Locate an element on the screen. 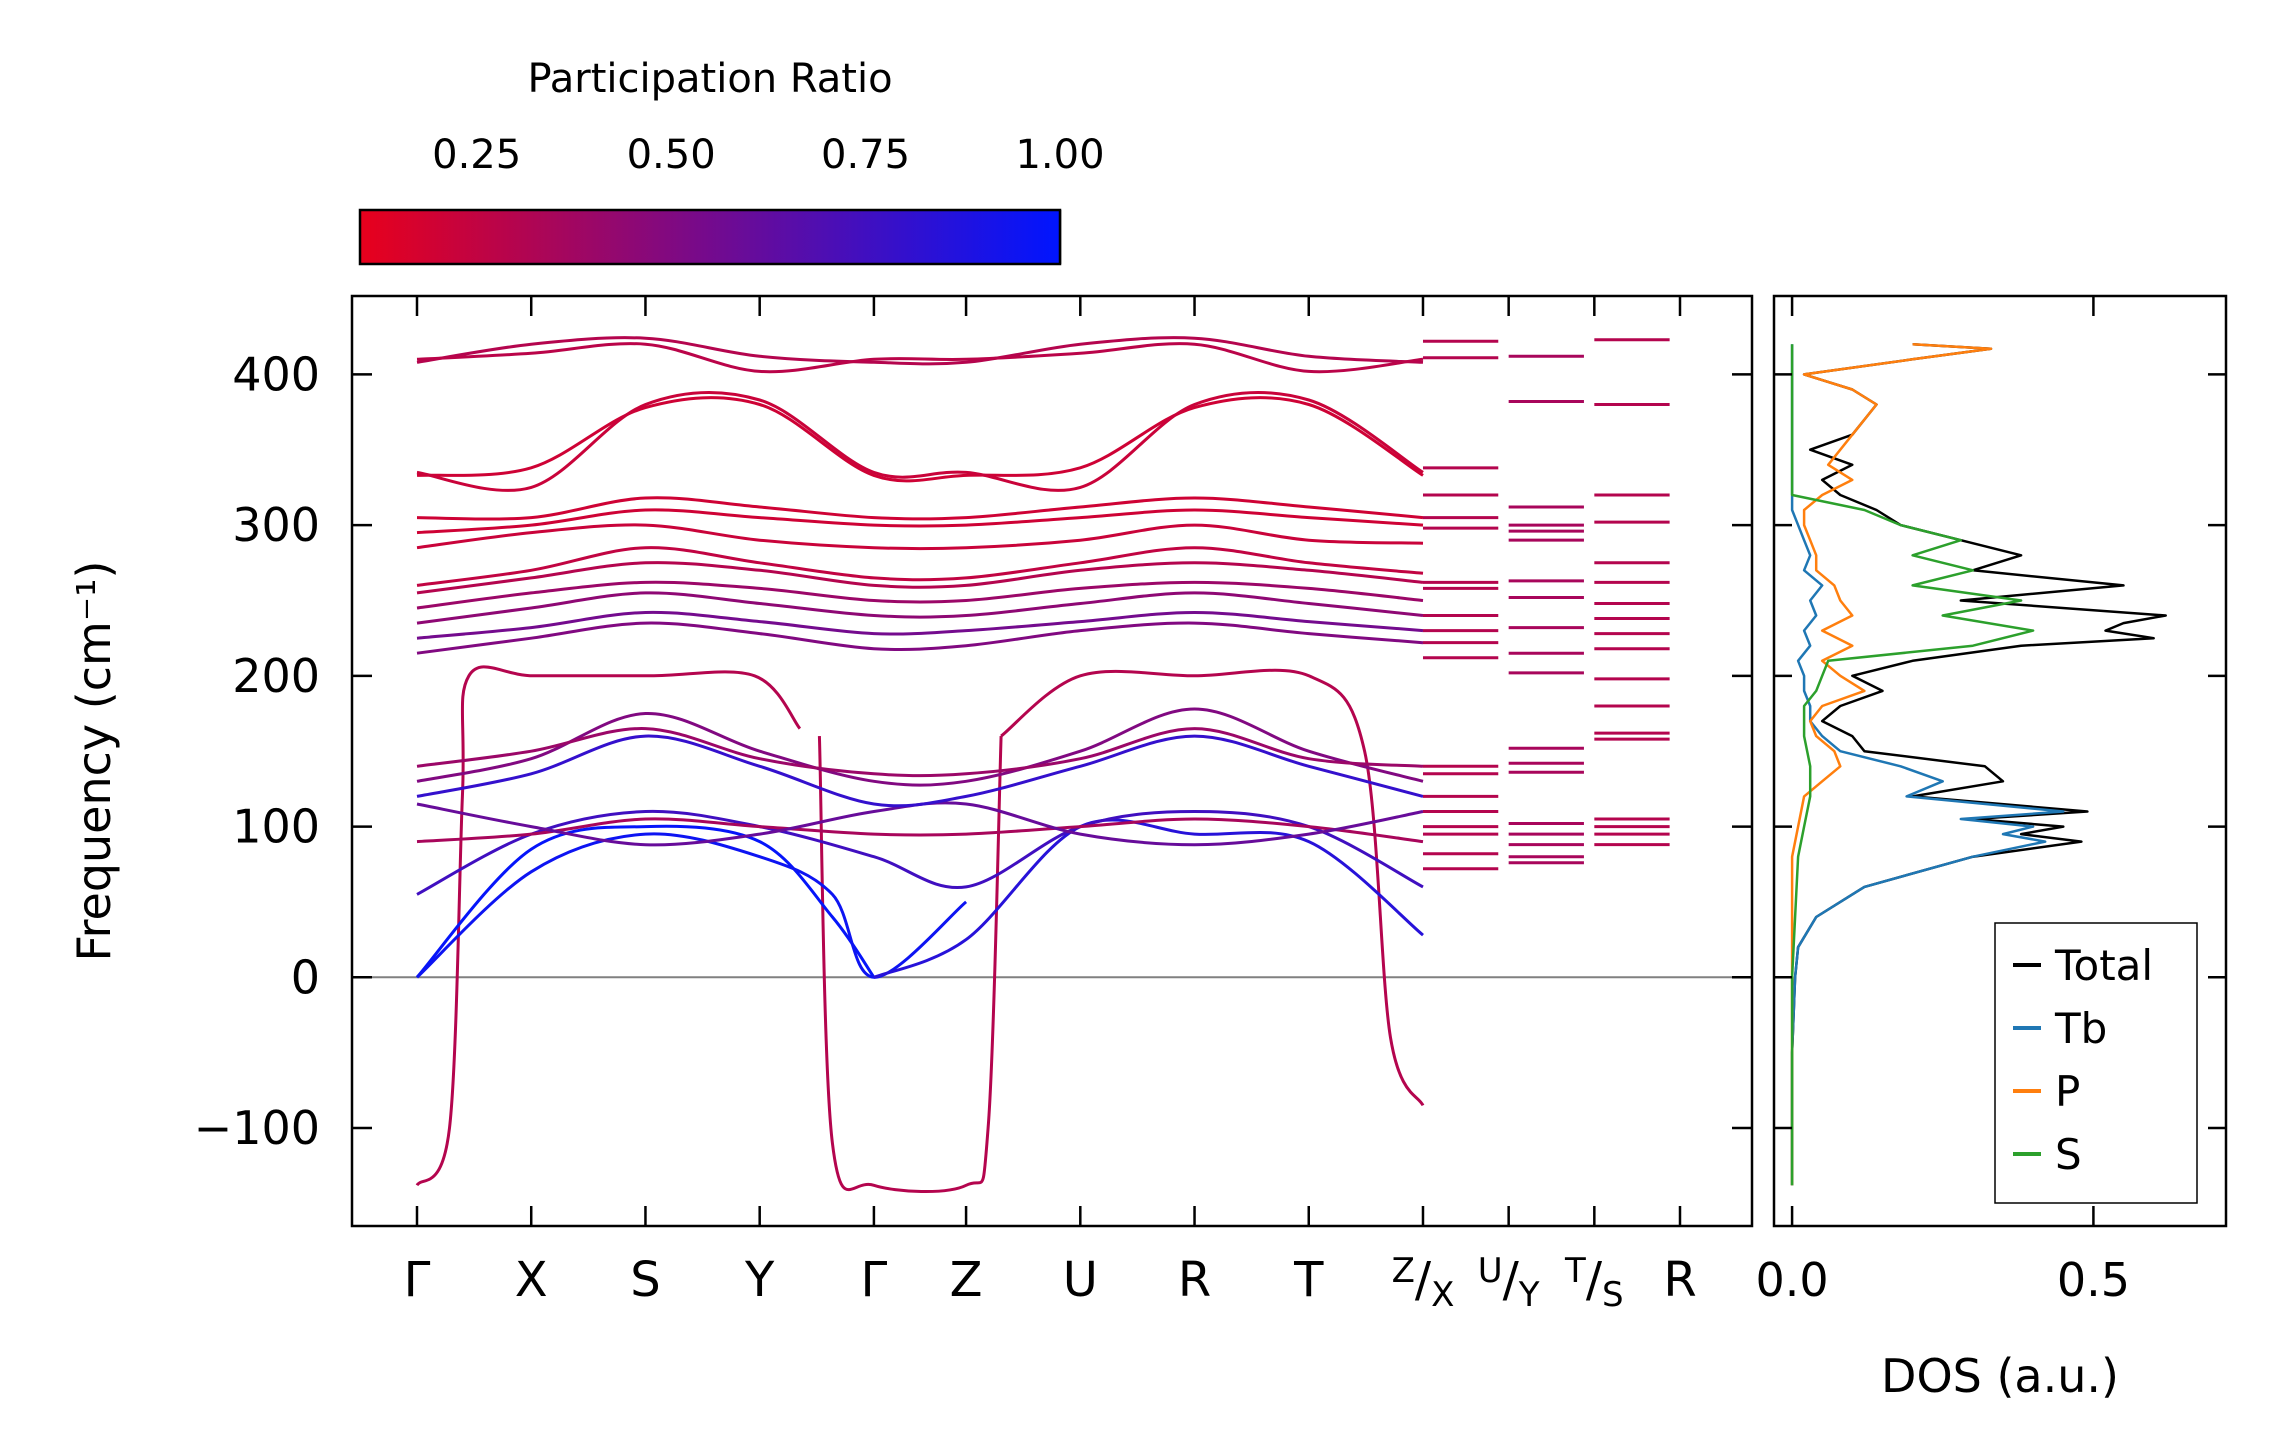 The height and width of the screenshot is (1455, 2271). kpoint-label: Z is located at coordinates (966, 1280).